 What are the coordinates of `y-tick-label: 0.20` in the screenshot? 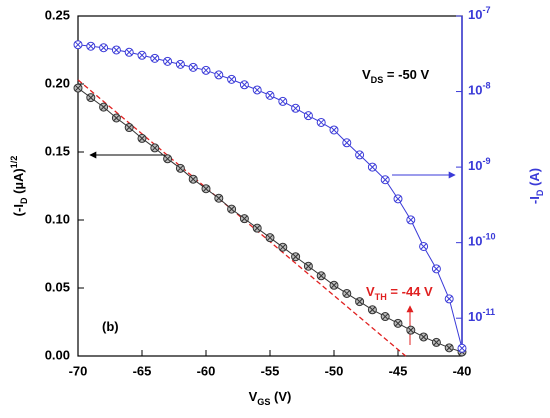 It's located at (57, 82).